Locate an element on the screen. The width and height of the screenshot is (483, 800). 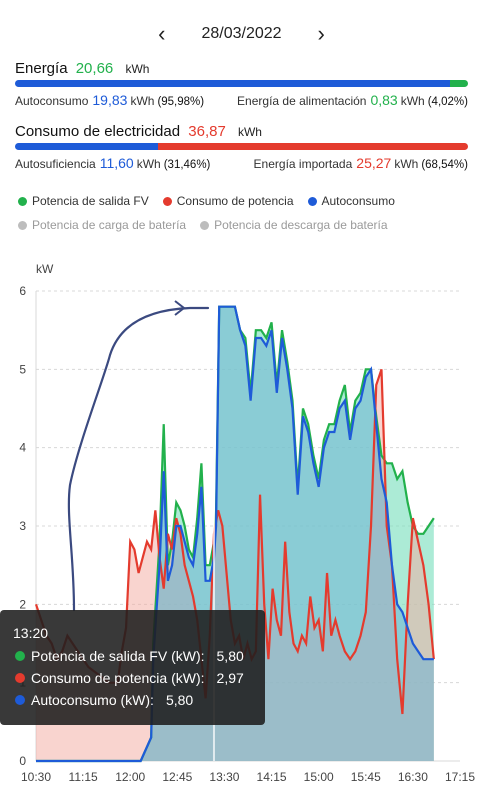
legend-discharge-label: Potencia de descarga de batería is located at coordinates (301, 225).